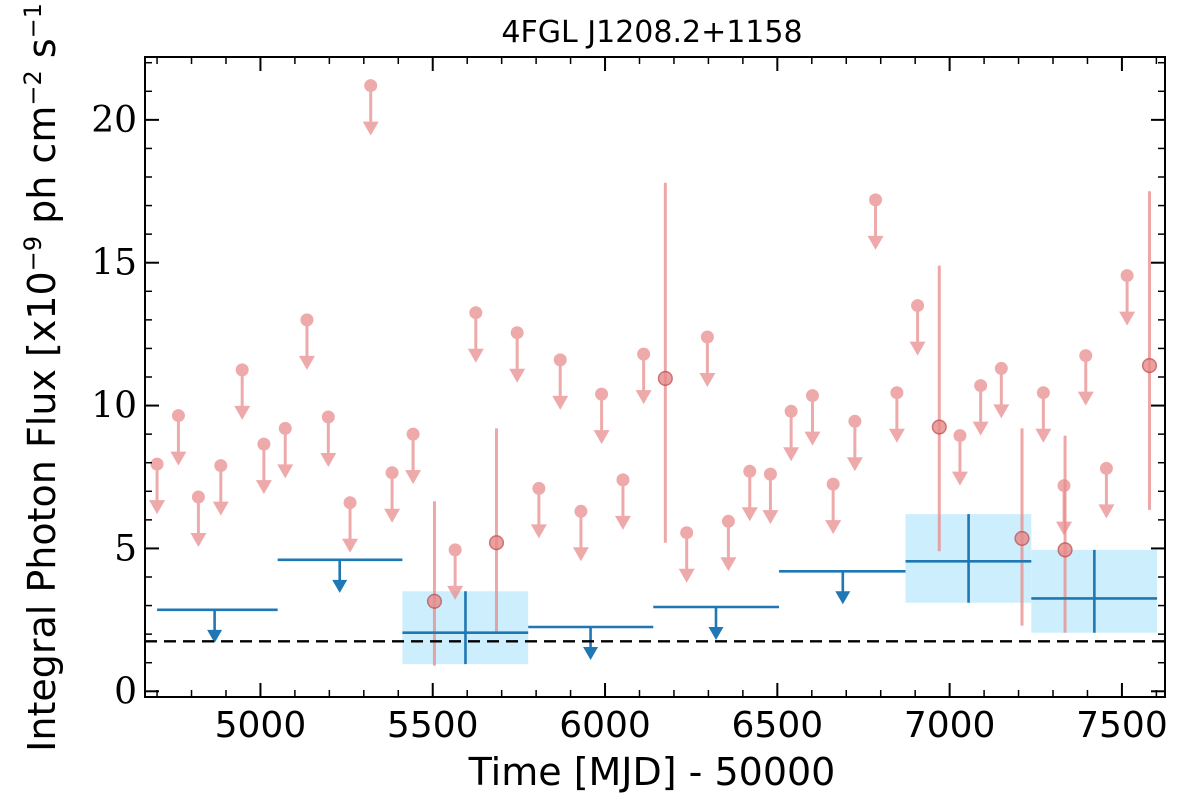  I want to click on y-tick-label: 20, so click(114, 120).